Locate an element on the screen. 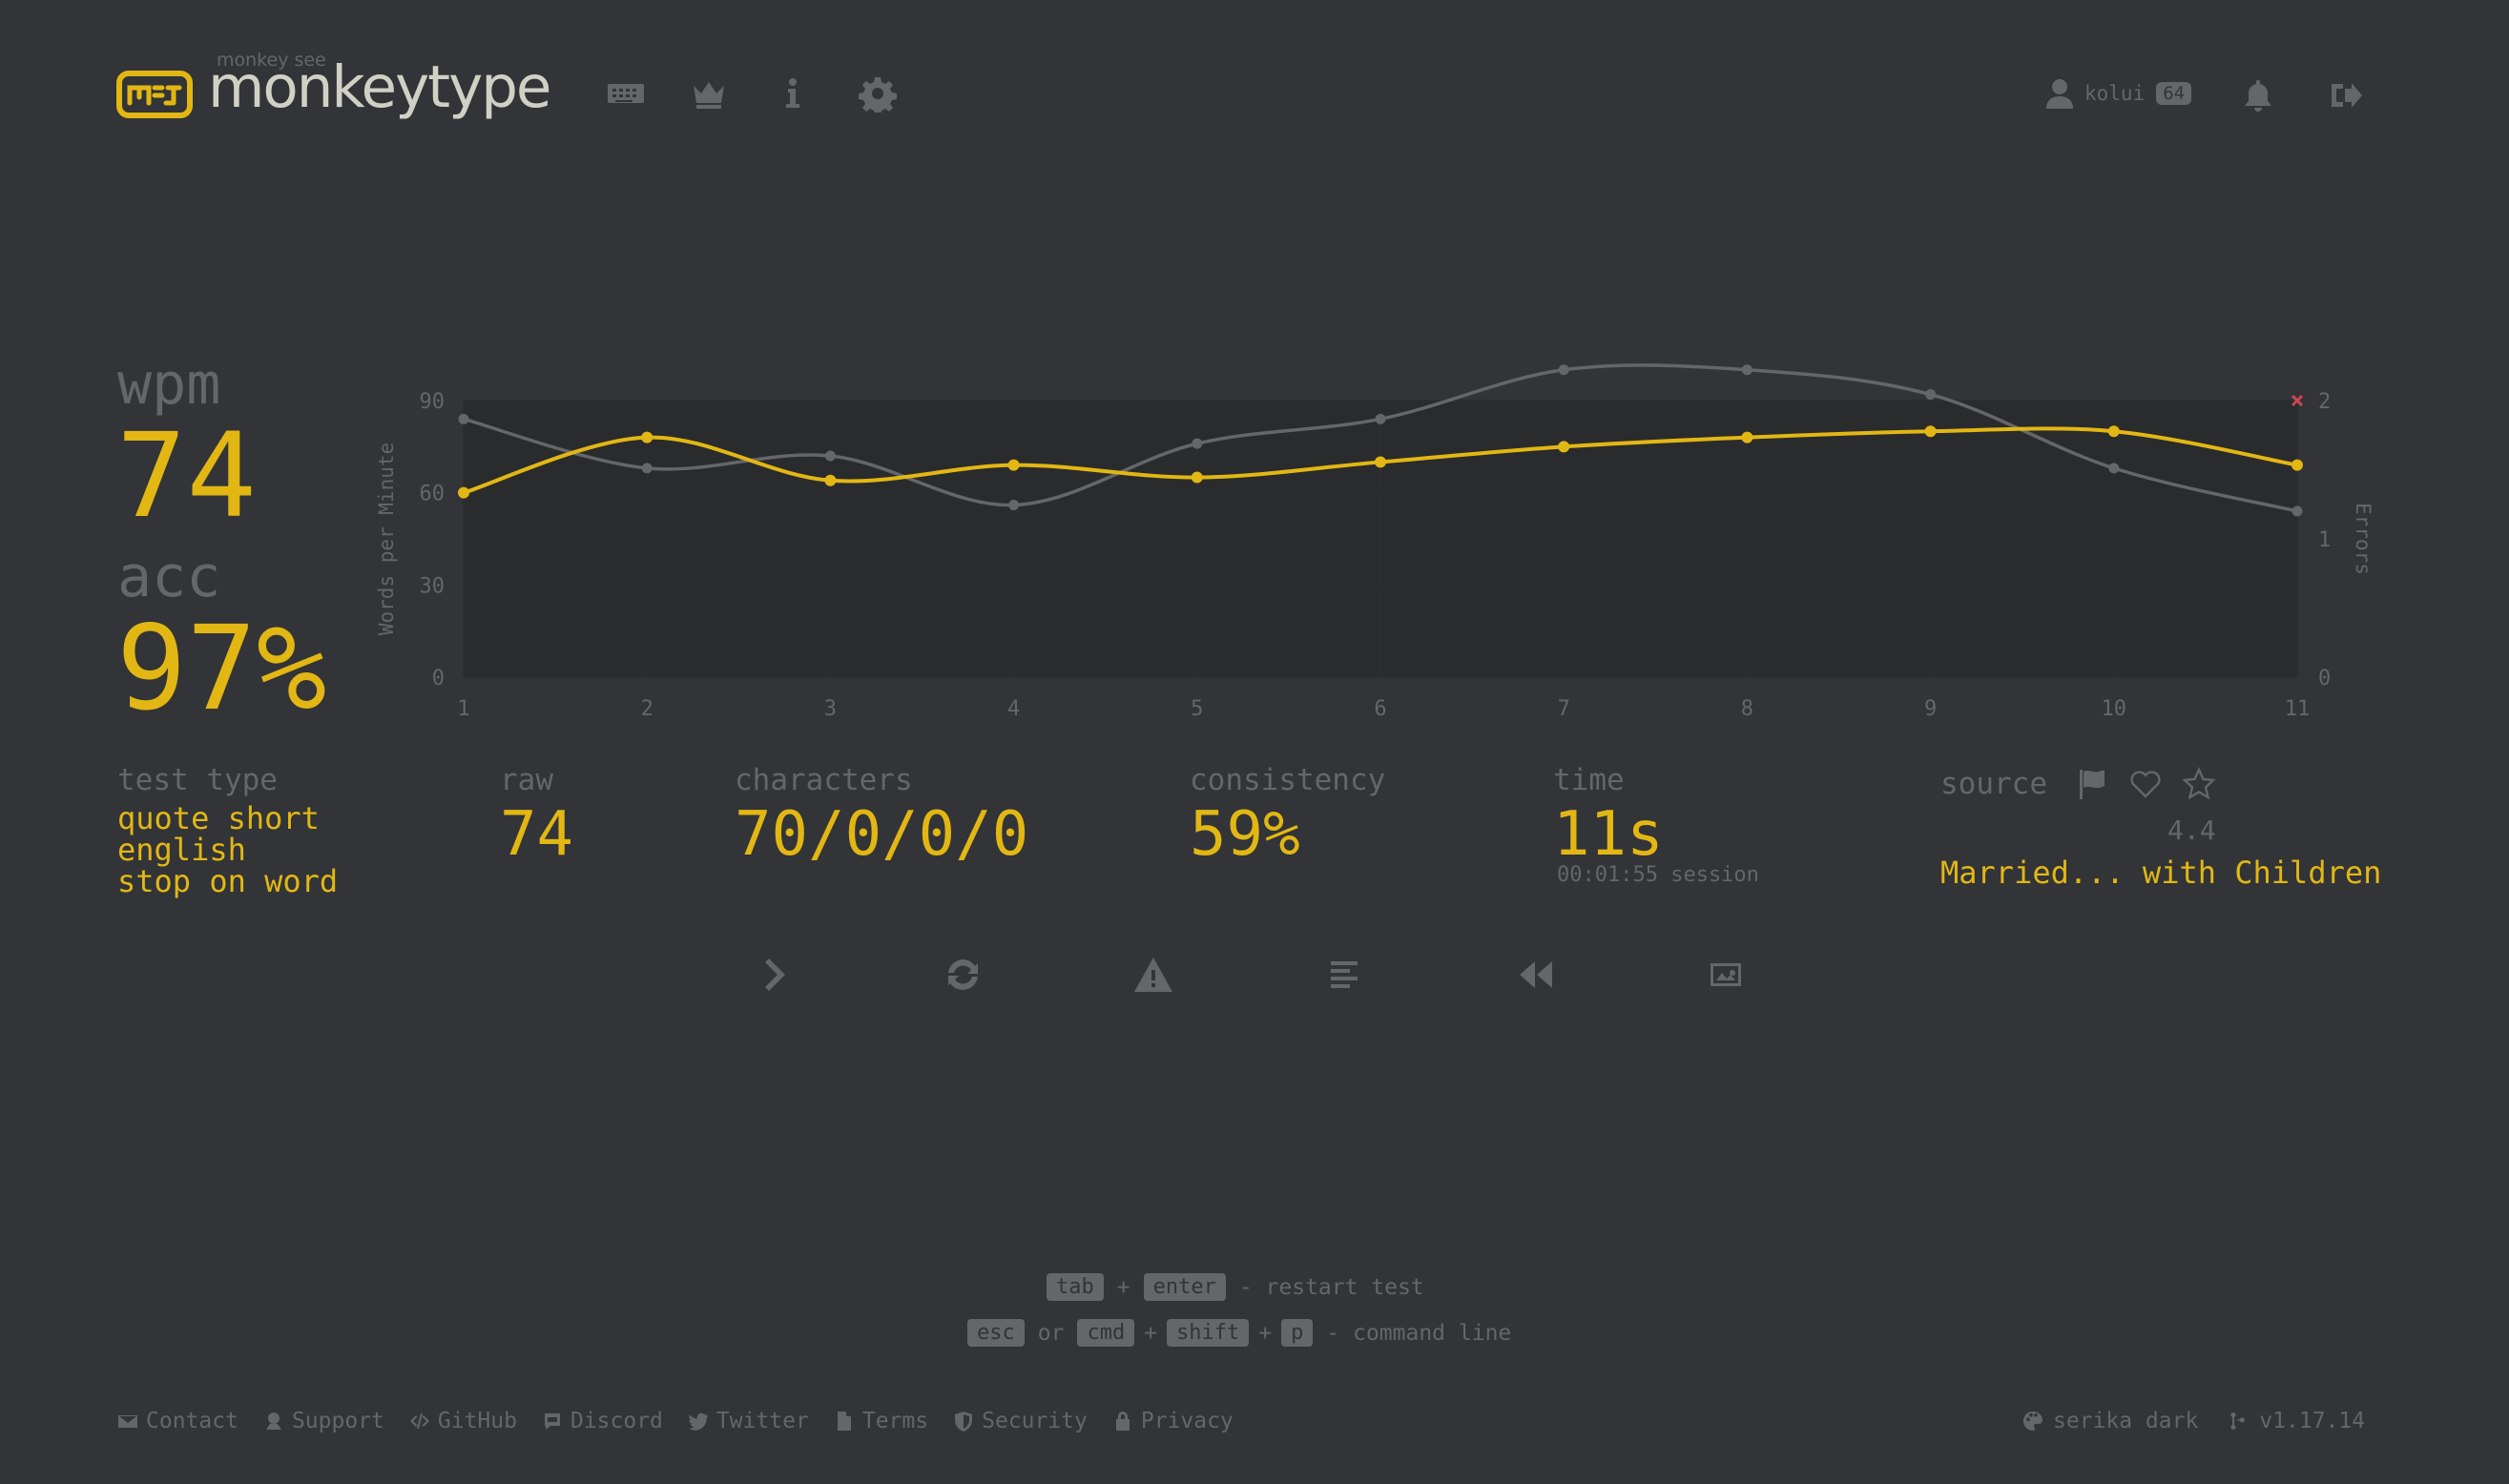 The height and width of the screenshot is (1484, 2509). bell-icon is located at coordinates (2258, 95).